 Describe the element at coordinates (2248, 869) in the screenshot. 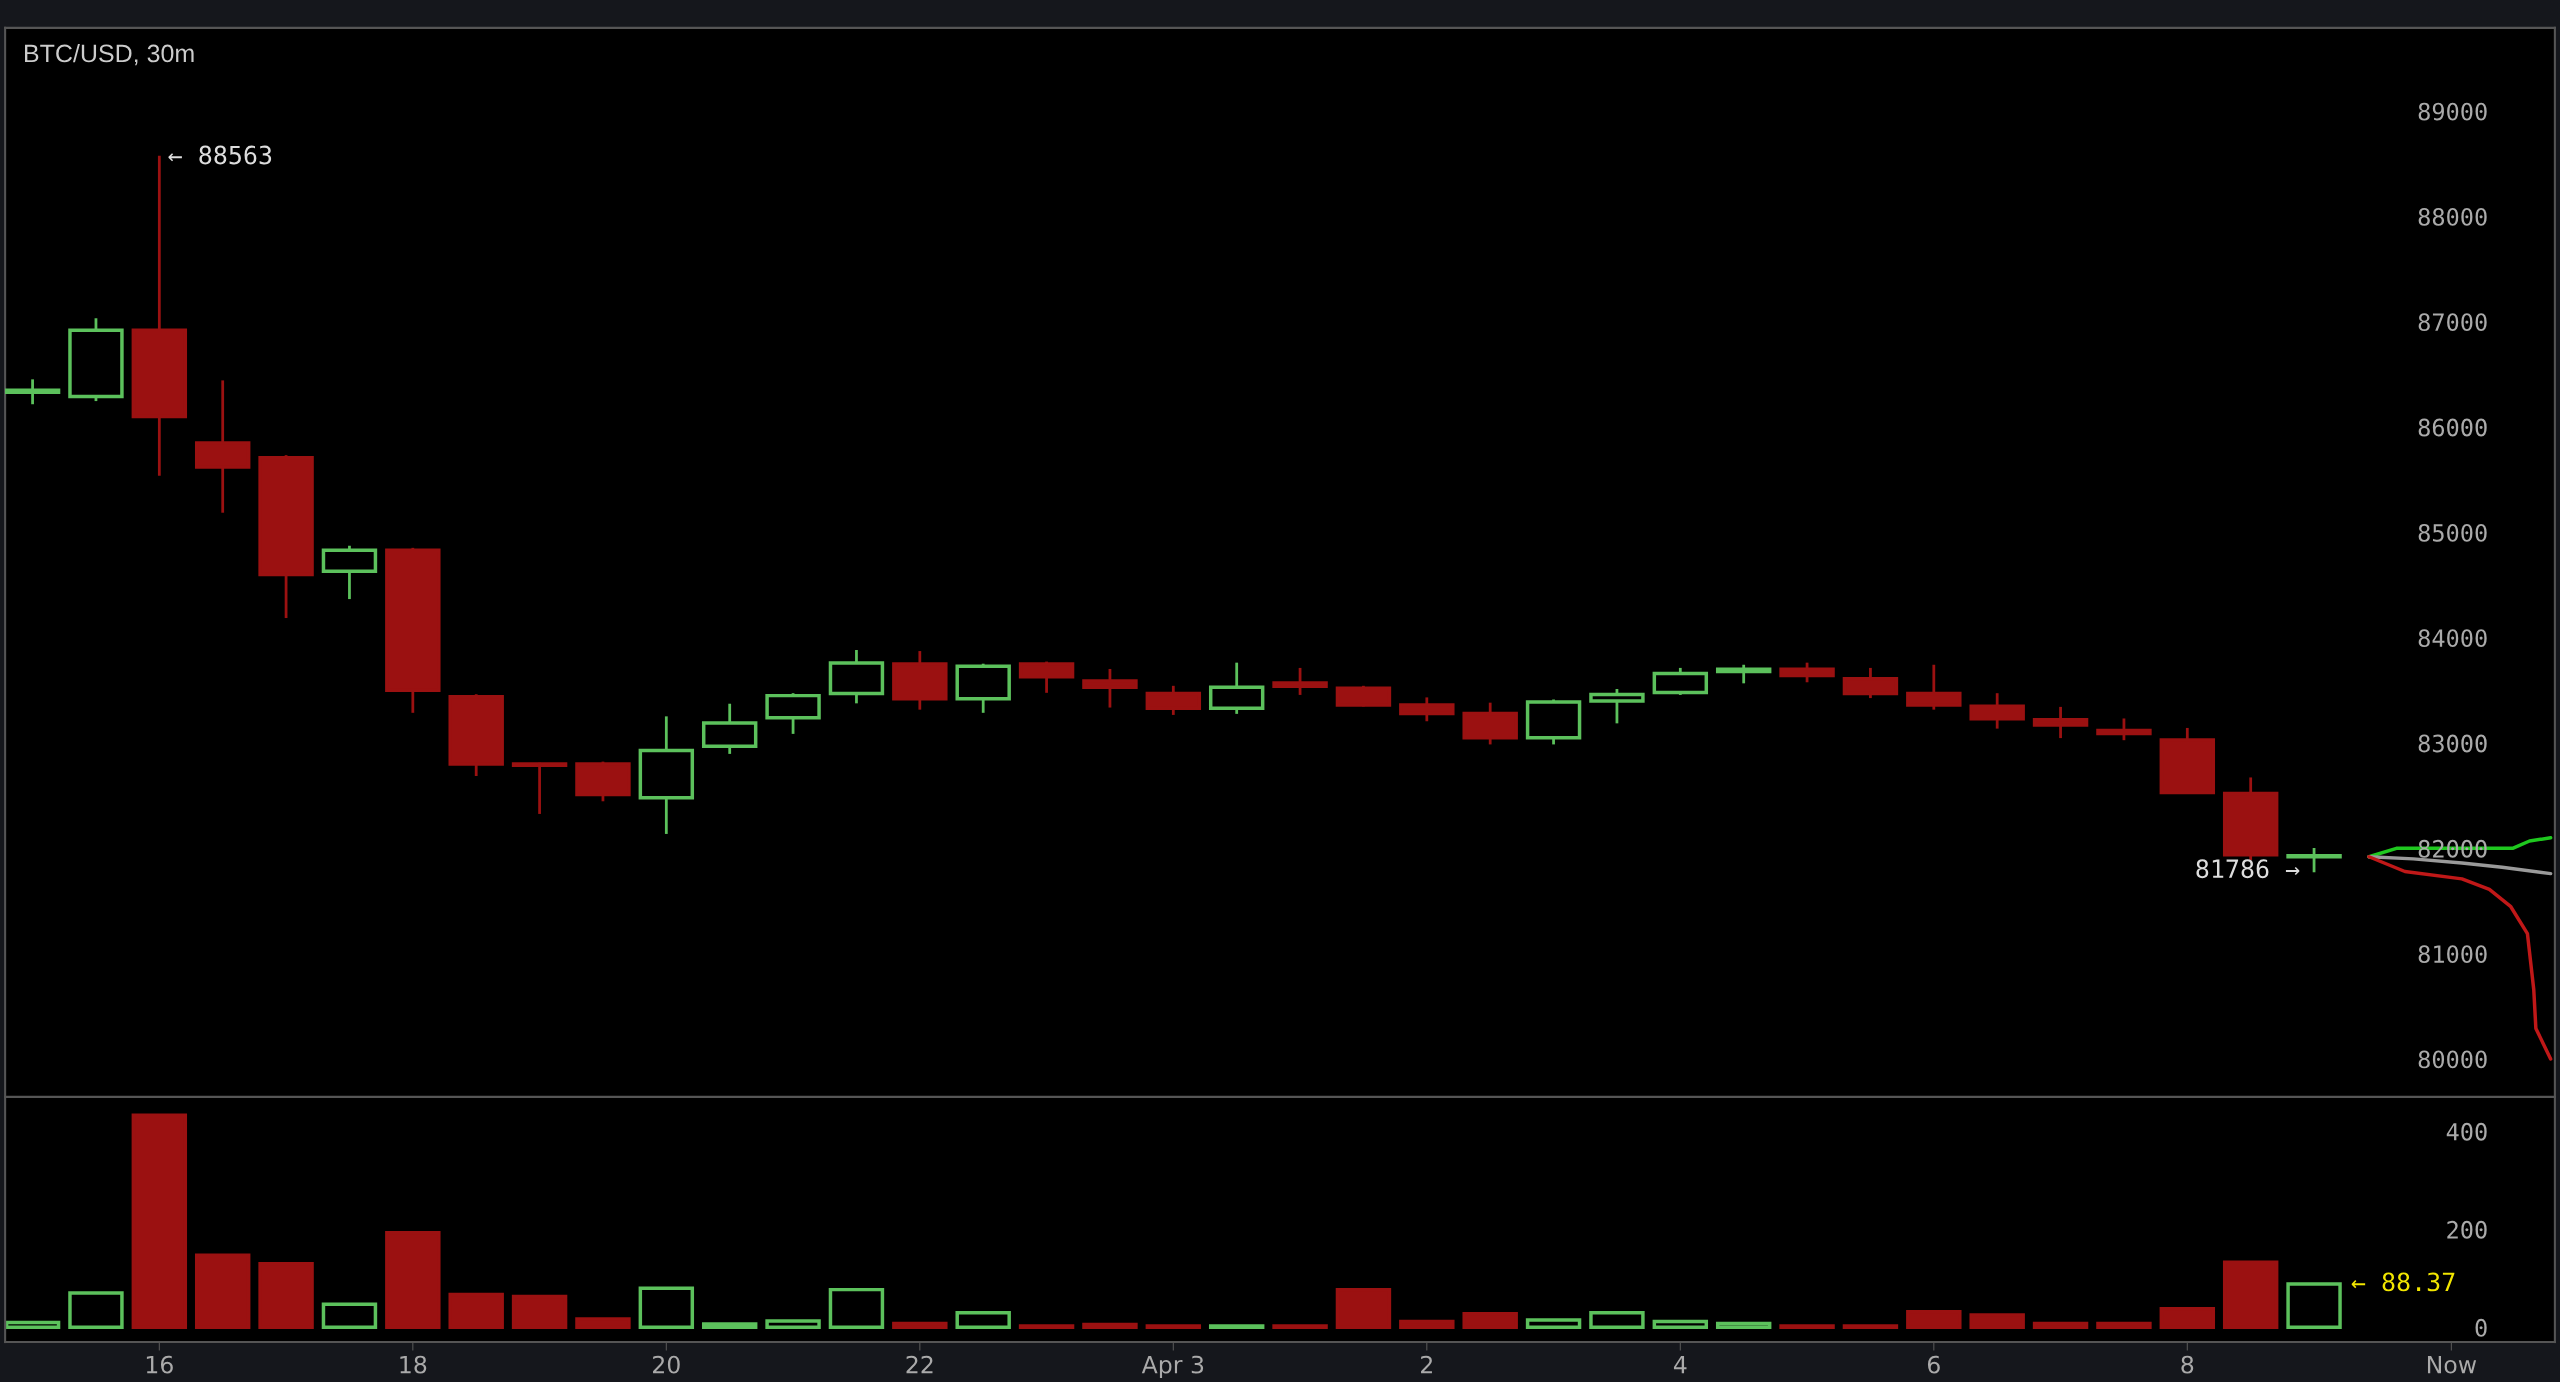

I see `annotation: 81786 →` at that location.